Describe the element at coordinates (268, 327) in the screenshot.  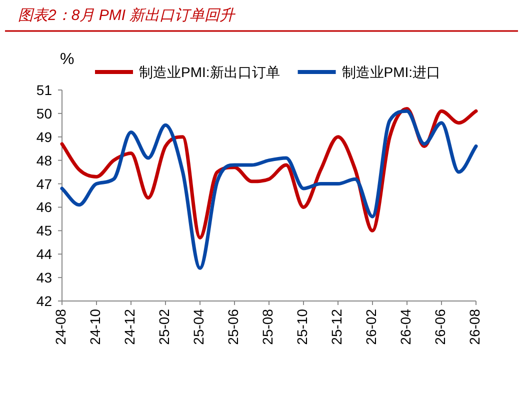
I see `xtick: 25-08` at that location.